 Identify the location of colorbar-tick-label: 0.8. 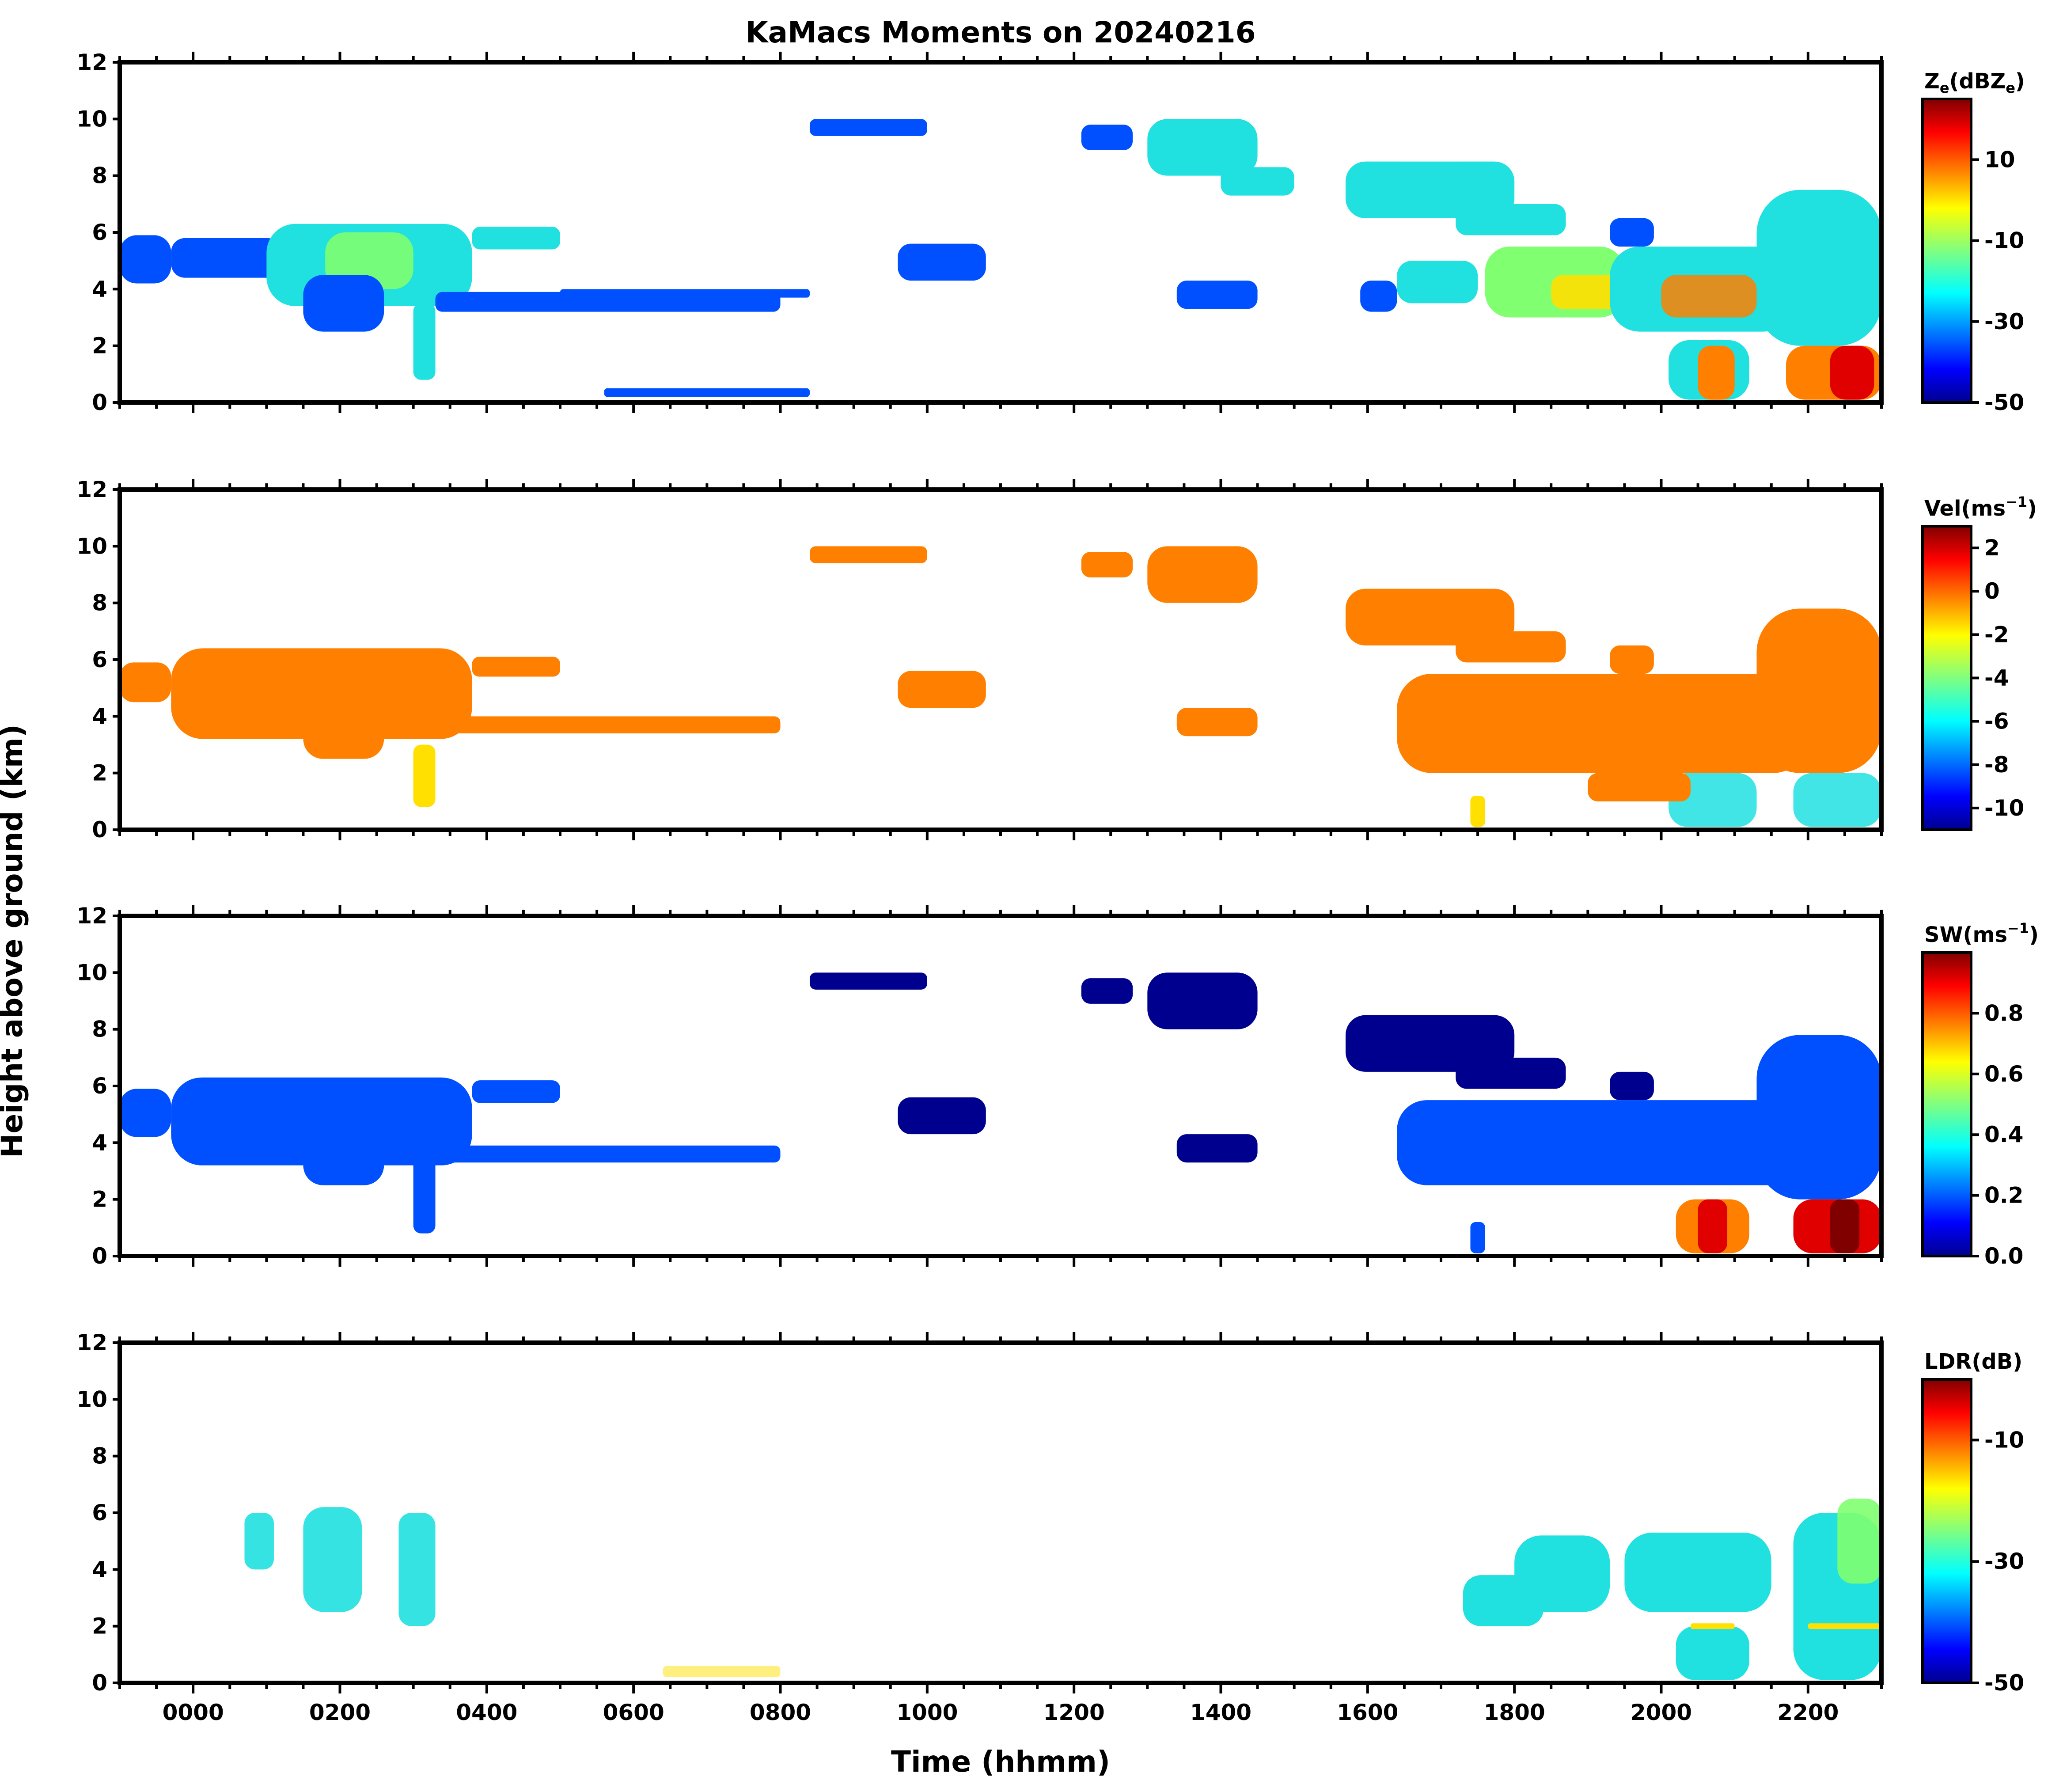
(2004, 1013).